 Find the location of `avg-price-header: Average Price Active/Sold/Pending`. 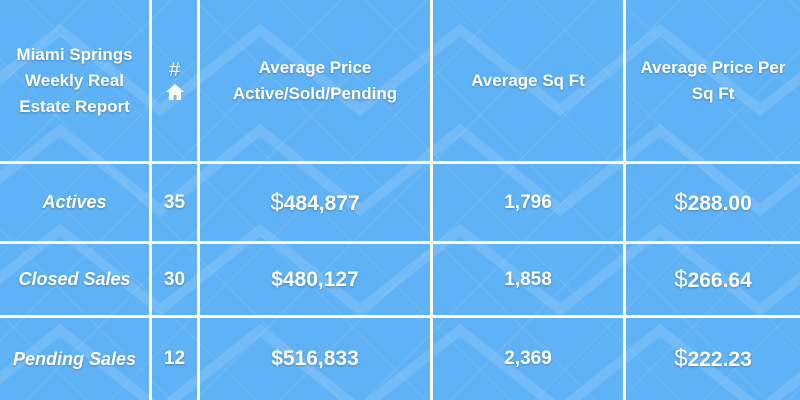

avg-price-header: Average Price Active/Sold/Pending is located at coordinates (315, 80).